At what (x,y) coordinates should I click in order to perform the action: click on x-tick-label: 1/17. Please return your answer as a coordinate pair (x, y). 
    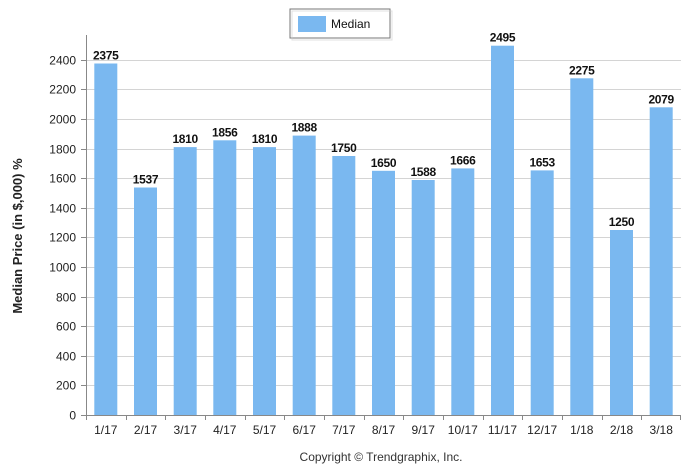
    Looking at the image, I should click on (106, 430).